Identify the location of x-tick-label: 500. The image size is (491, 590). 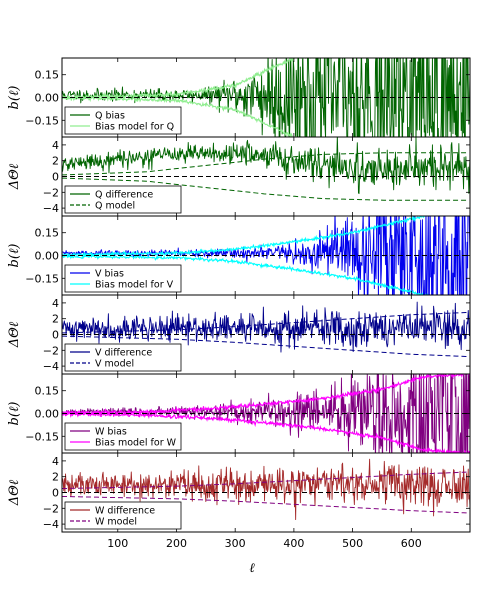
(352, 543).